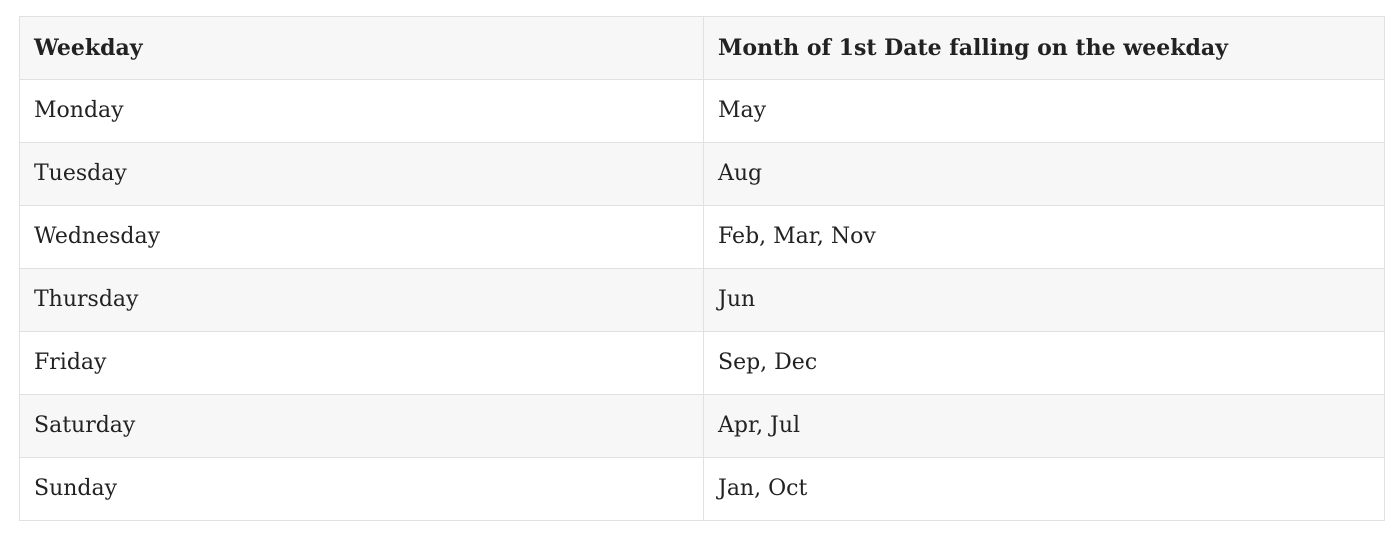 This screenshot has width=1400, height=538. I want to click on table-row: Saturday Apr, Jul, so click(702, 426).